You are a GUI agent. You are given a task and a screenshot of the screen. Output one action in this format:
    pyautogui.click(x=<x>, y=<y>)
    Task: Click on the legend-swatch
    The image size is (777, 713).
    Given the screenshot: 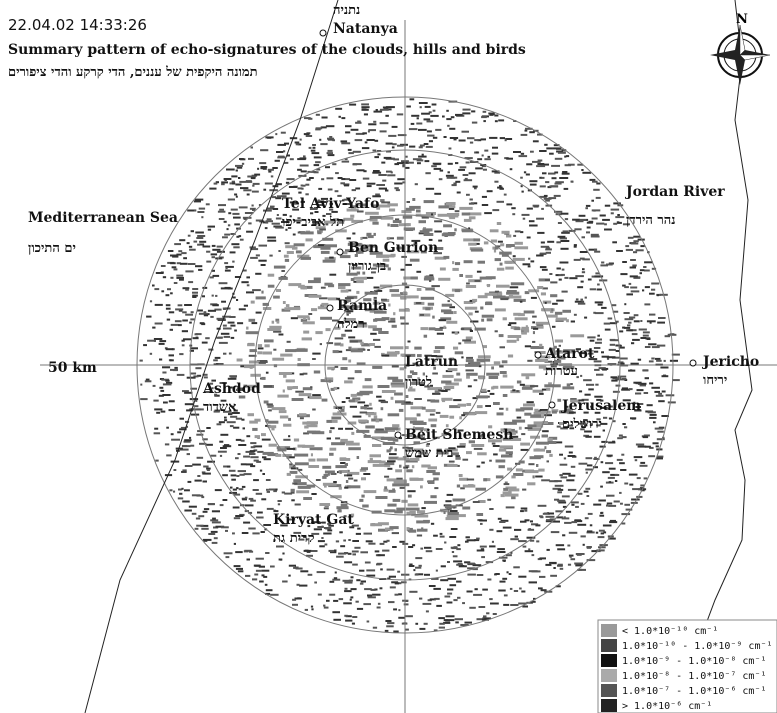 What is the action you would take?
    pyautogui.click(x=609, y=660)
    